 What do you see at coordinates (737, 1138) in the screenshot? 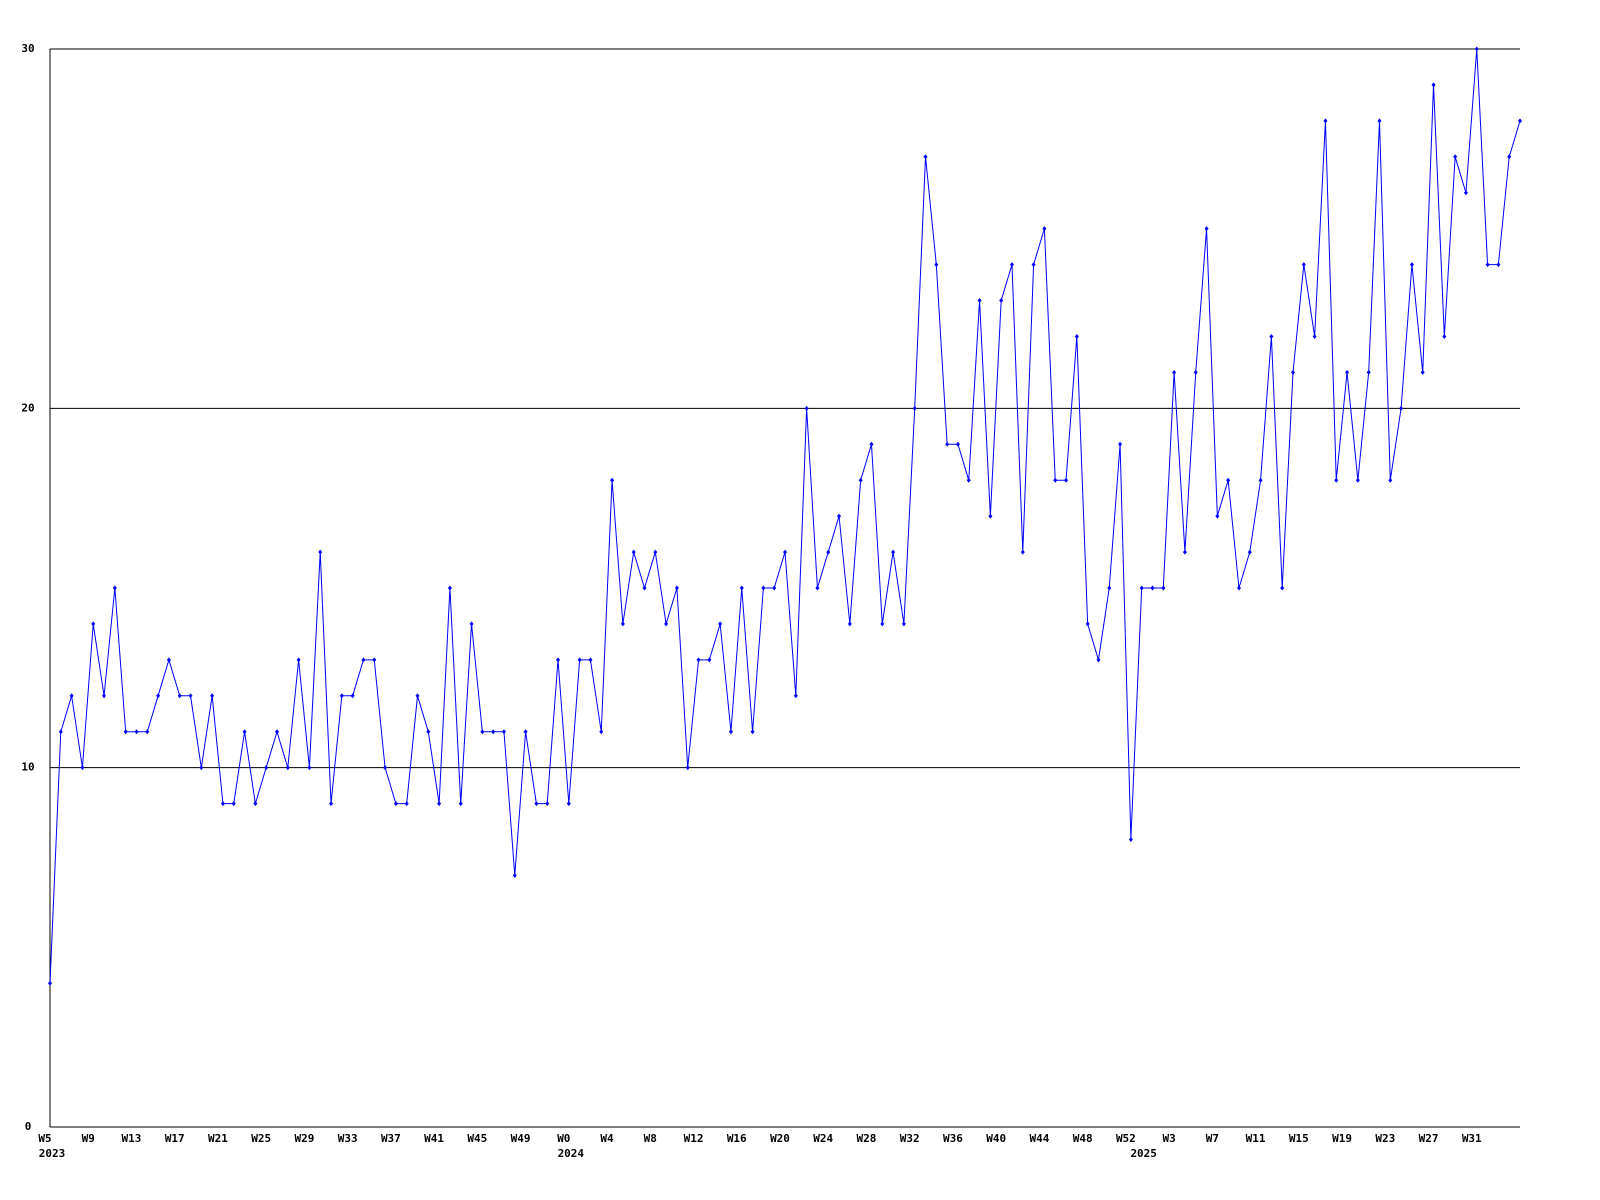
I see `x-tick-label: W16` at bounding box center [737, 1138].